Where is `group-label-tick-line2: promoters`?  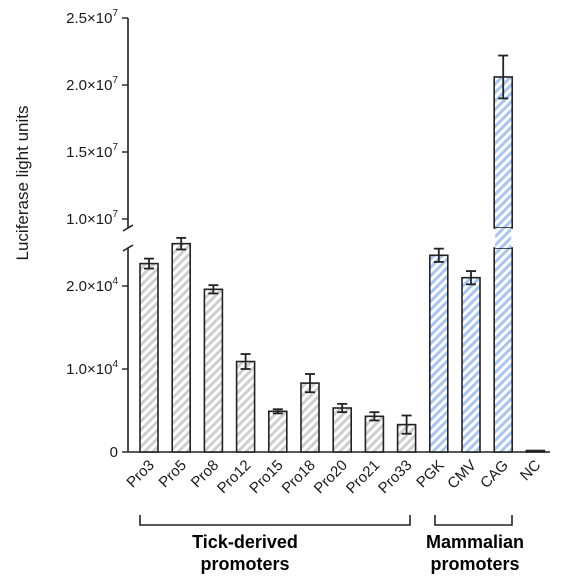
group-label-tick-line2: promoters is located at coordinates (245, 564).